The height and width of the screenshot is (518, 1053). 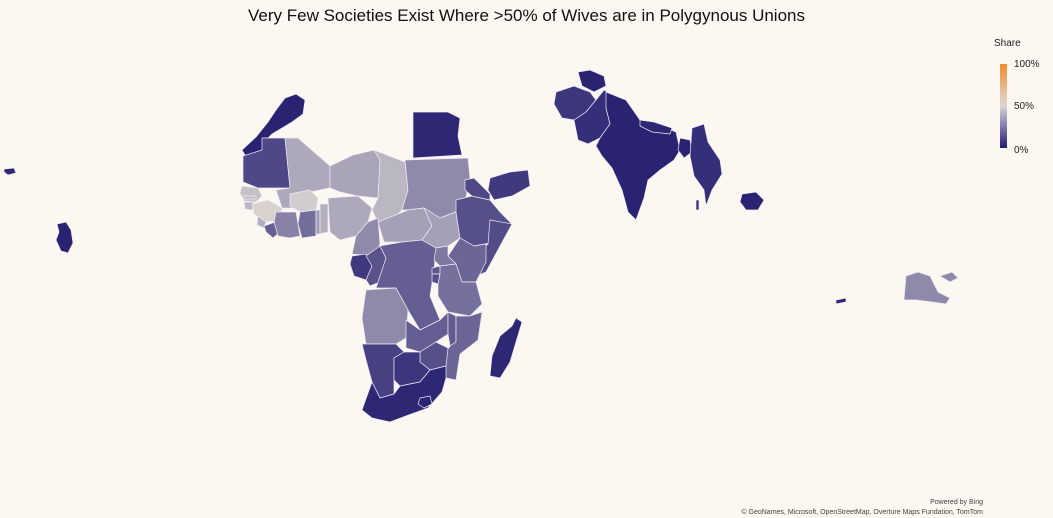 What do you see at coordinates (841, 301) in the screenshot?
I see `region-timor-leste` at bounding box center [841, 301].